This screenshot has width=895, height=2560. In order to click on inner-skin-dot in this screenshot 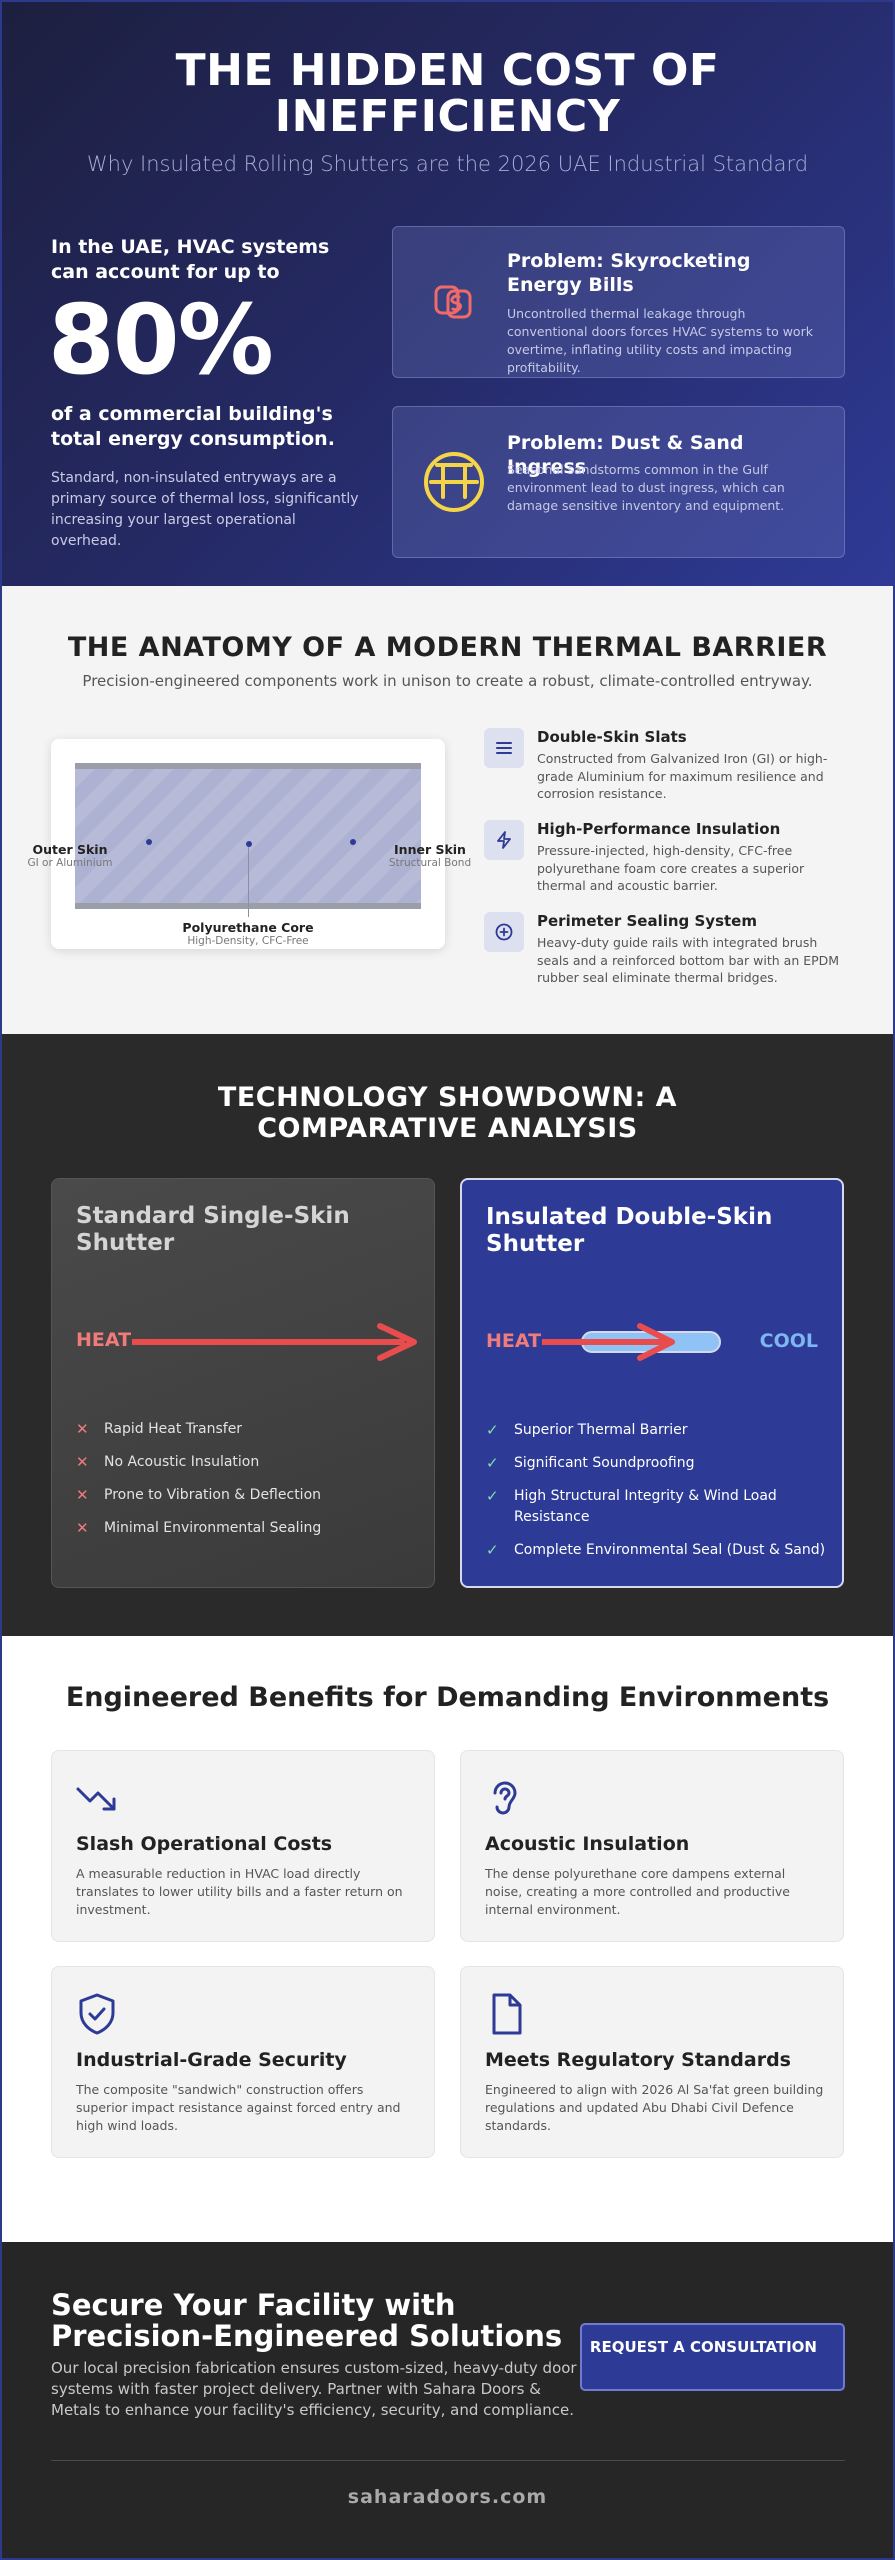, I will do `click(353, 842)`.